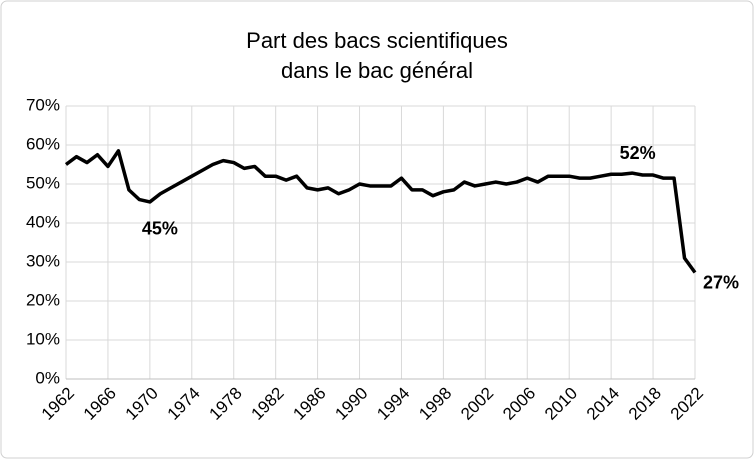  Describe the element at coordinates (43, 143) in the screenshot. I see `y-tick-label: 60%` at that location.